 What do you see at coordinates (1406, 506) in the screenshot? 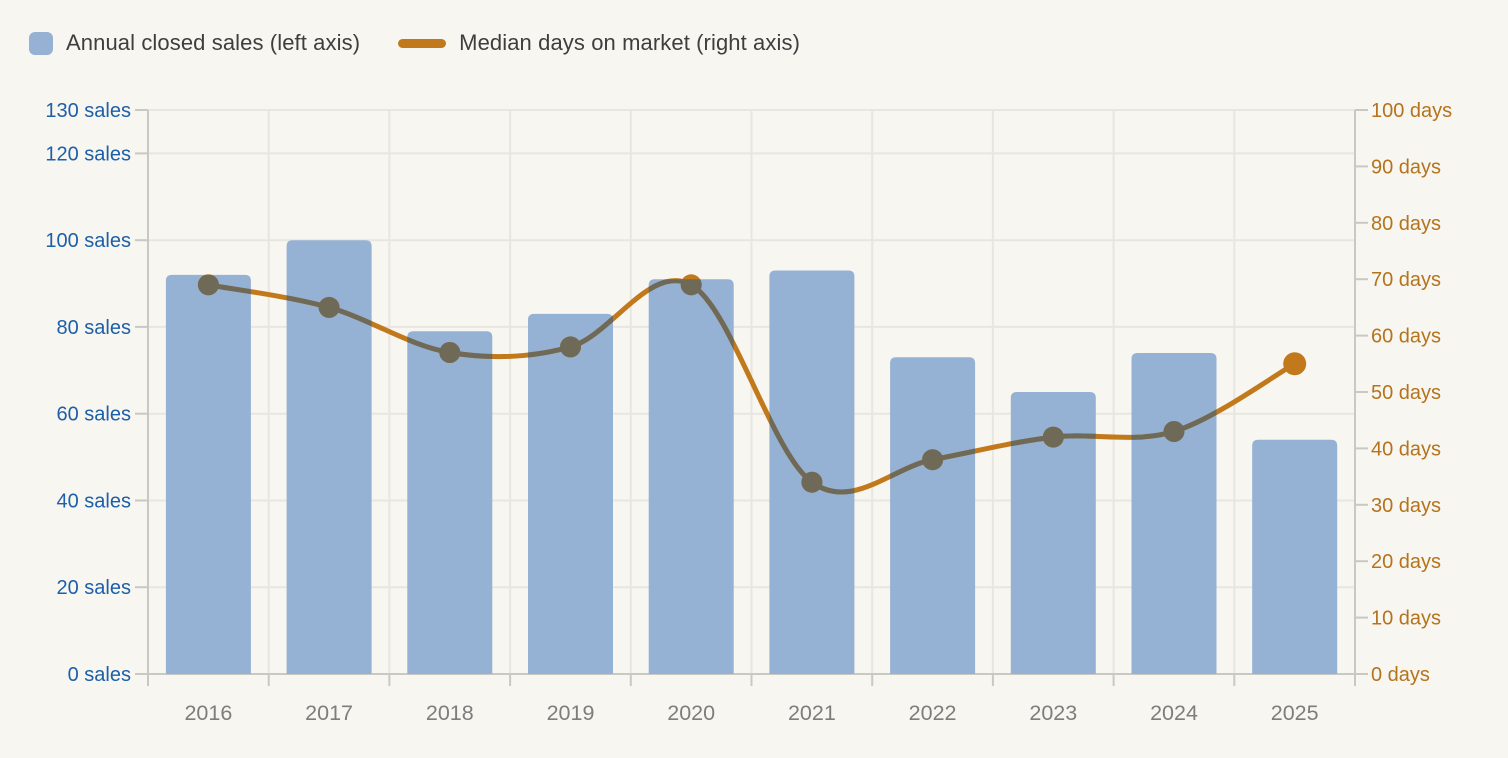
I see `svg-text: 30 days` at bounding box center [1406, 506].